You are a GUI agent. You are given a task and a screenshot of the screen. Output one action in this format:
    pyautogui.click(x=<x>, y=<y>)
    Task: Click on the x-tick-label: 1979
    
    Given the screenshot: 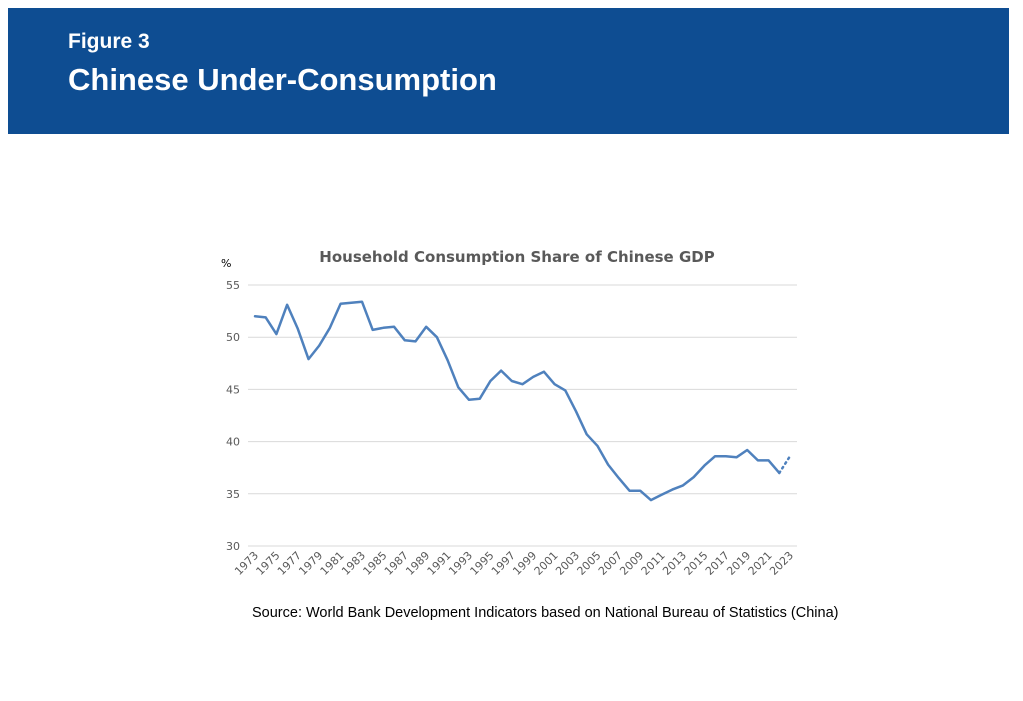 What is the action you would take?
    pyautogui.click(x=310, y=563)
    